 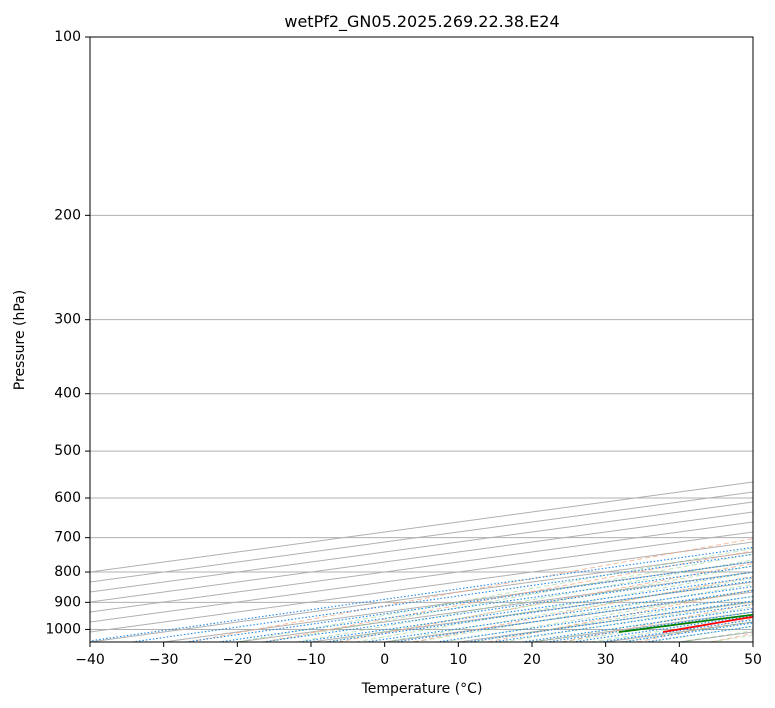 I want to click on y-axis-ticks: 100 200 300 400 500 600 700 800 900 1000, so click(x=67, y=333).